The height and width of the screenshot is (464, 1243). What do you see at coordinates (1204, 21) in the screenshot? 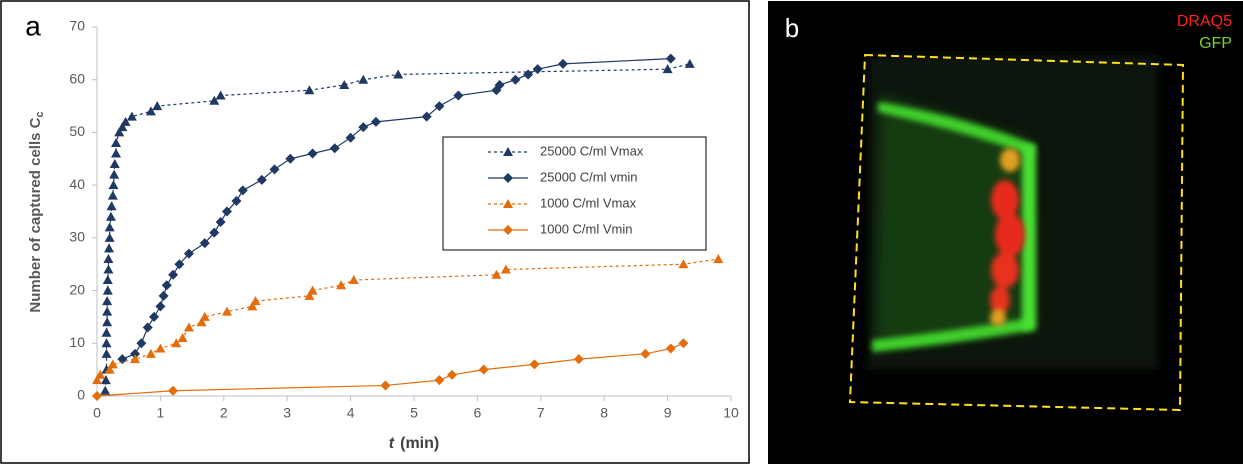
I see `channel-label: DRAQ5` at bounding box center [1204, 21].